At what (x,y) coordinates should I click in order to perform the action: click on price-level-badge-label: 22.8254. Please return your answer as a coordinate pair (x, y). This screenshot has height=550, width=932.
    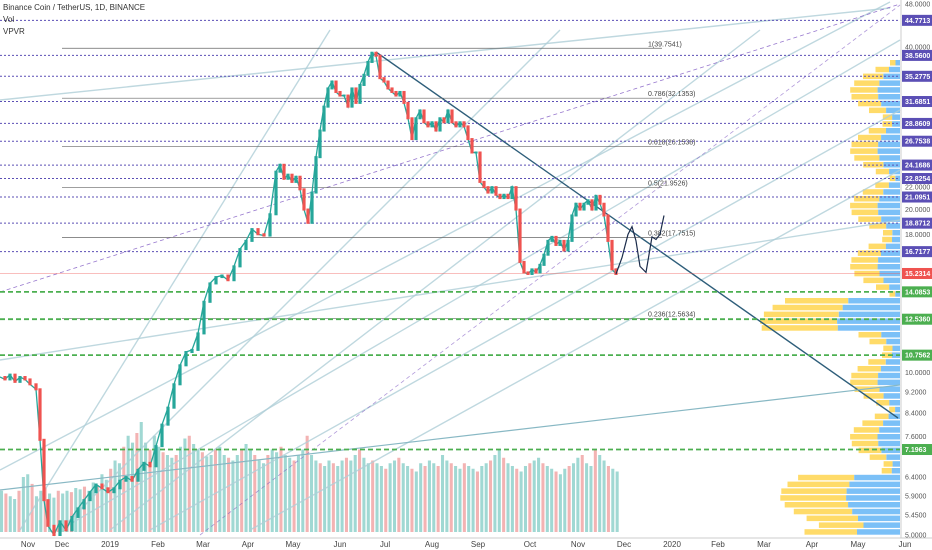
    Looking at the image, I should click on (917, 179).